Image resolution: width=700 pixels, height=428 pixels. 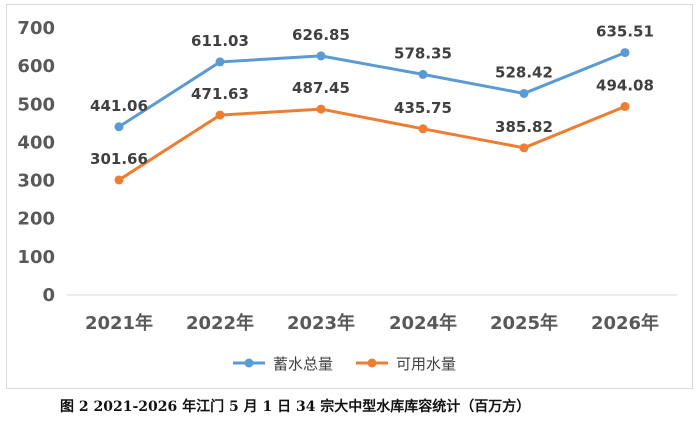 I want to click on legend-label-2: 可用水量, so click(x=426, y=364).